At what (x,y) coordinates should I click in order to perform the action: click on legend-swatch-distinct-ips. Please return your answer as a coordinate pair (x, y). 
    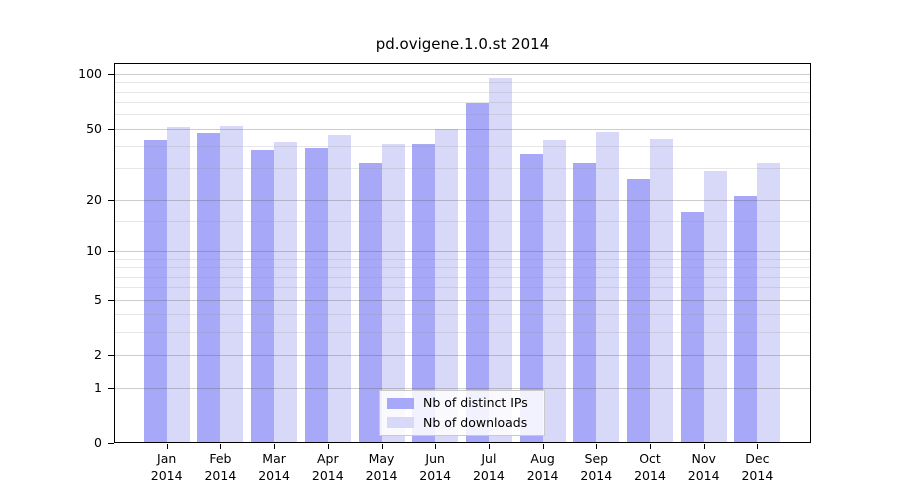
    Looking at the image, I should click on (400, 403).